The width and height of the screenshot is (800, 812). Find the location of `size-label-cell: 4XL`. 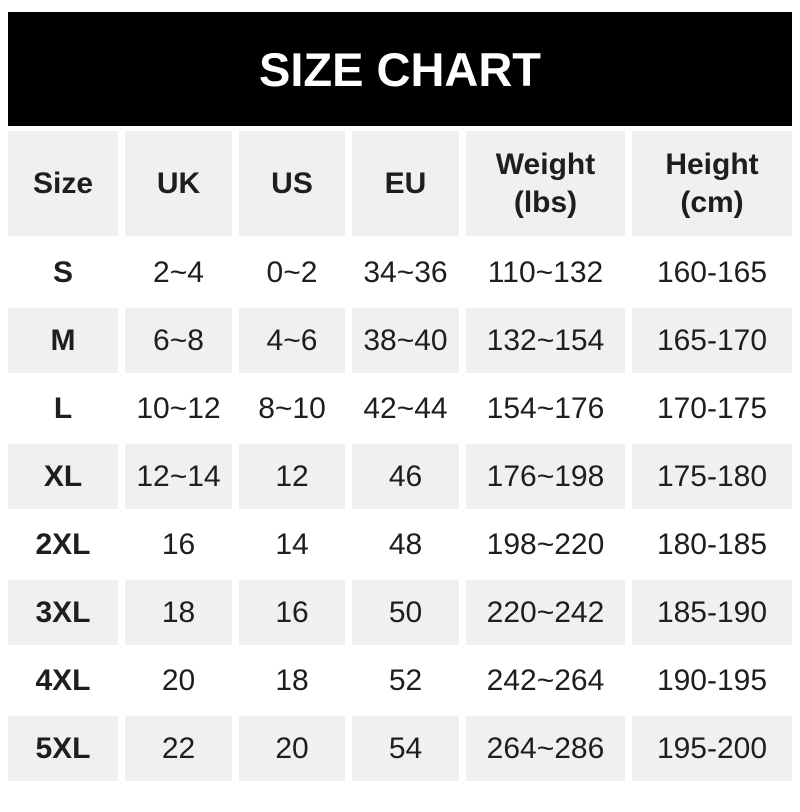

size-label-cell: 4XL is located at coordinates (63, 680).